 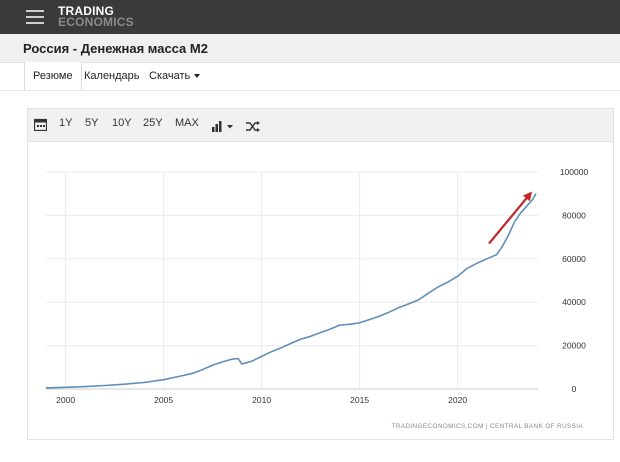 I want to click on range-25y-button: 25Y, so click(x=153, y=123).